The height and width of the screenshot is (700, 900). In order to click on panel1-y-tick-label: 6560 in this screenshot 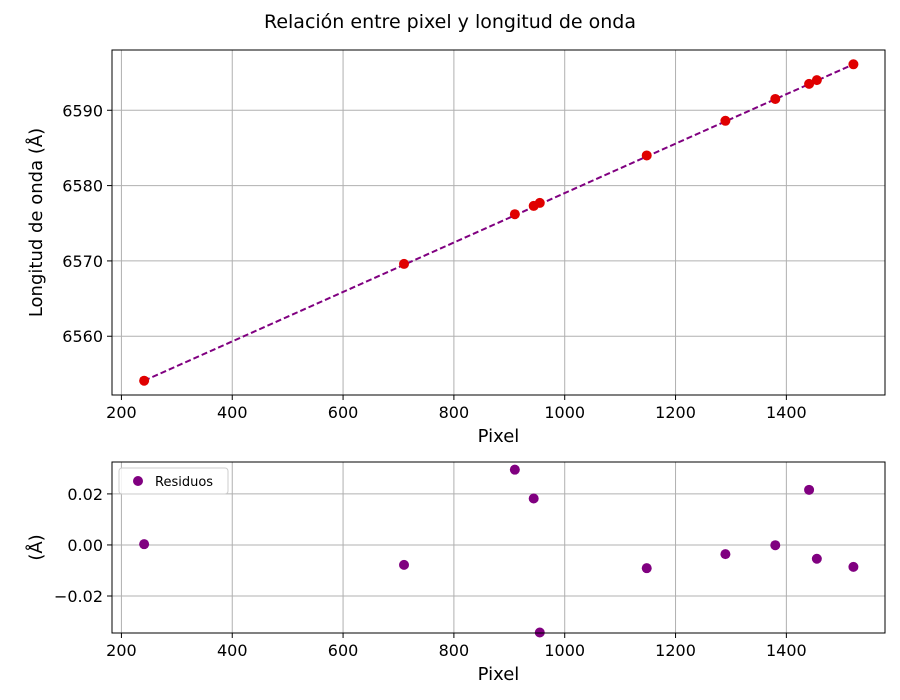, I will do `click(82, 336)`.